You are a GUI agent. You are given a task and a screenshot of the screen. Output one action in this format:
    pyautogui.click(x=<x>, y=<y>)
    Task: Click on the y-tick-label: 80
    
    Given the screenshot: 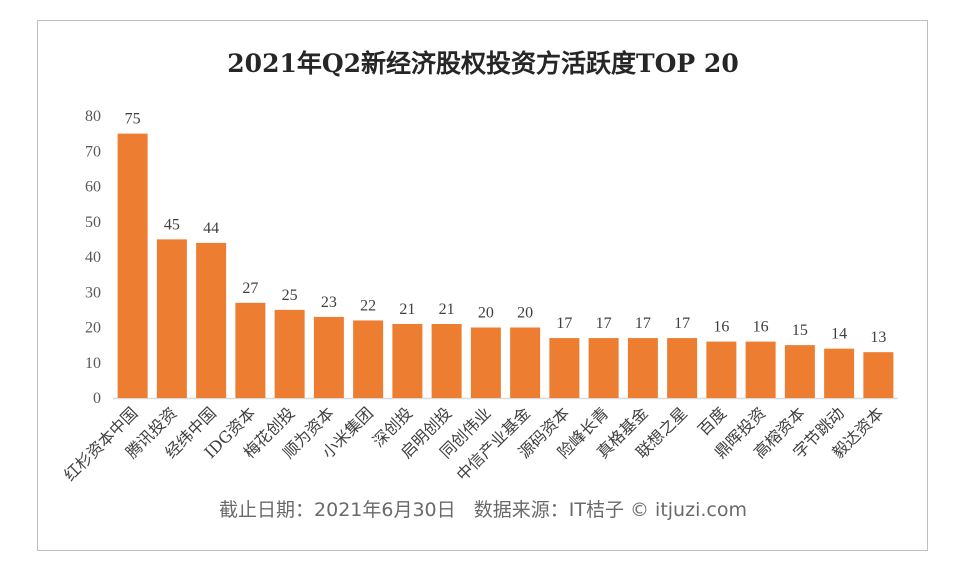 What is the action you would take?
    pyautogui.click(x=93, y=116)
    